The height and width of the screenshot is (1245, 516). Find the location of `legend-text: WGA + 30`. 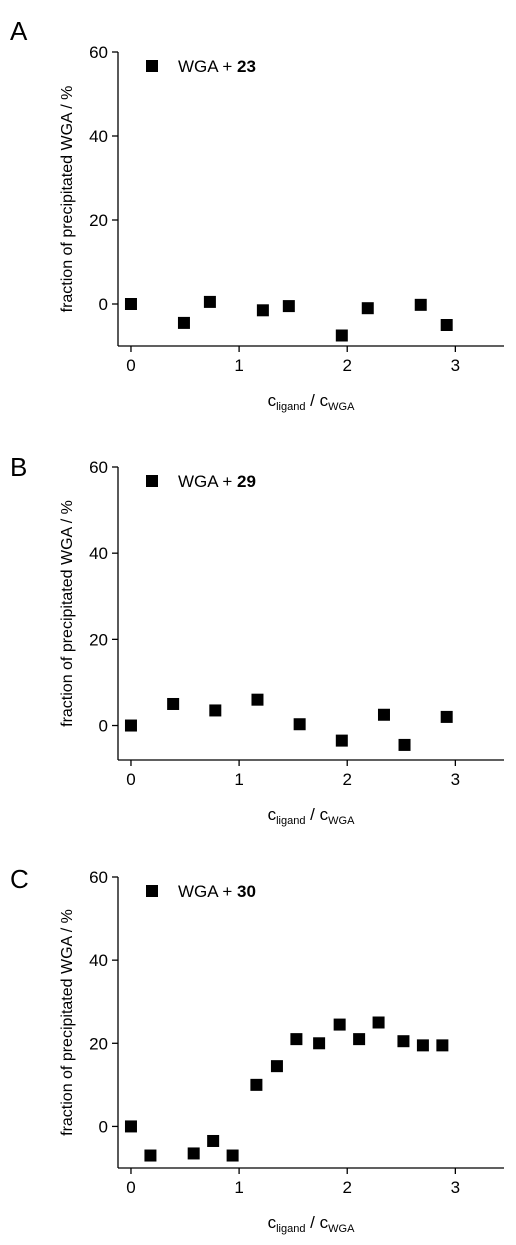

legend-text: WGA + 30 is located at coordinates (217, 891).